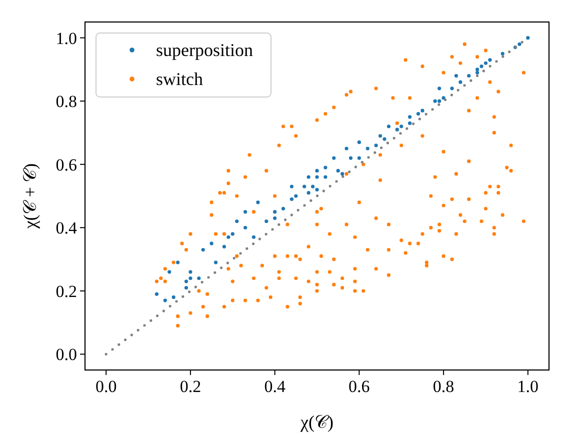 The width and height of the screenshot is (573, 446). What do you see at coordinates (191, 386) in the screenshot?
I see `x-tick-label: 0.2` at bounding box center [191, 386].